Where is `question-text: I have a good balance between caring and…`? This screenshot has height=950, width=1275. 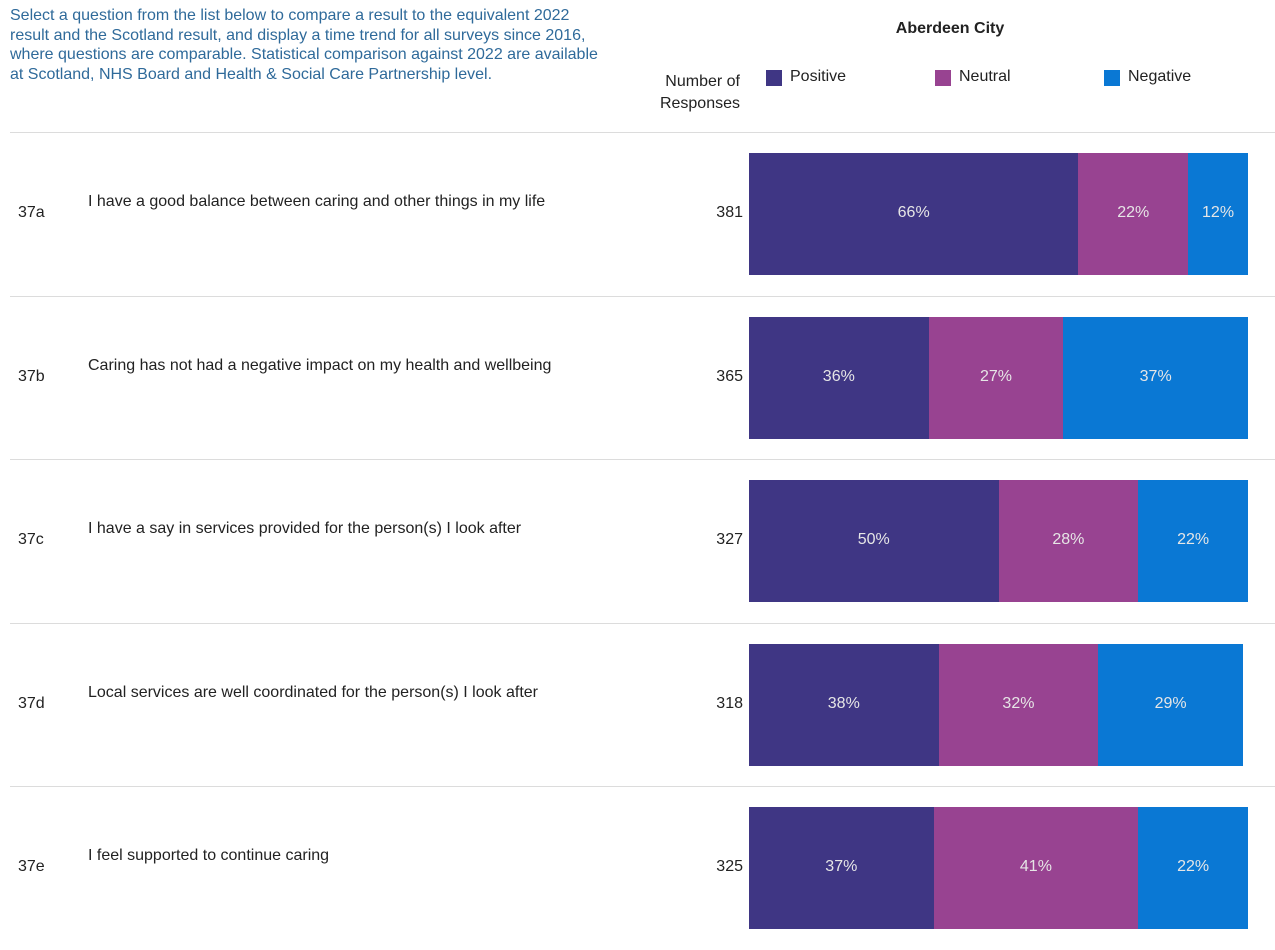
question-text: I have a good balance between caring and… is located at coordinates (317, 201).